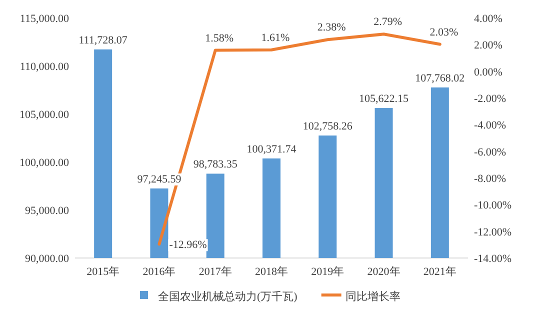 This screenshot has height=324, width=545. What do you see at coordinates (493, 206) in the screenshot?
I see `y2-tick-label: -10.00%` at bounding box center [493, 206].